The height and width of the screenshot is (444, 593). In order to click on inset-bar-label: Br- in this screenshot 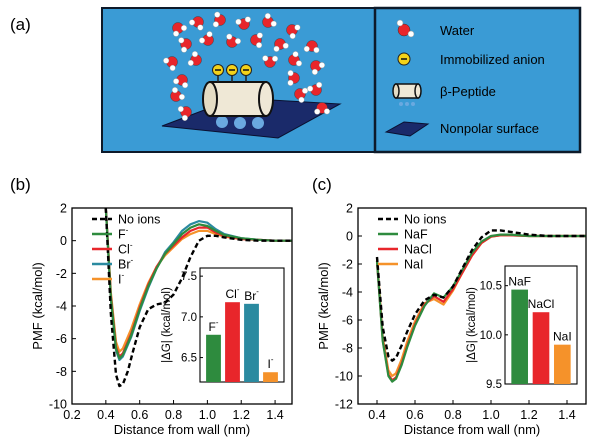, I will do `click(251, 295)`.